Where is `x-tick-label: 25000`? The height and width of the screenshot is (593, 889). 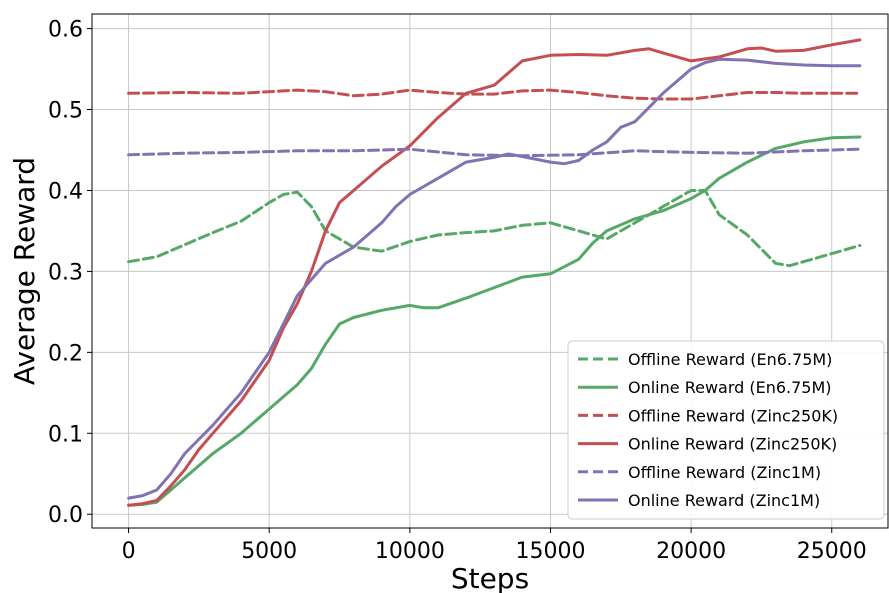
x-tick-label: 25000 is located at coordinates (832, 551).